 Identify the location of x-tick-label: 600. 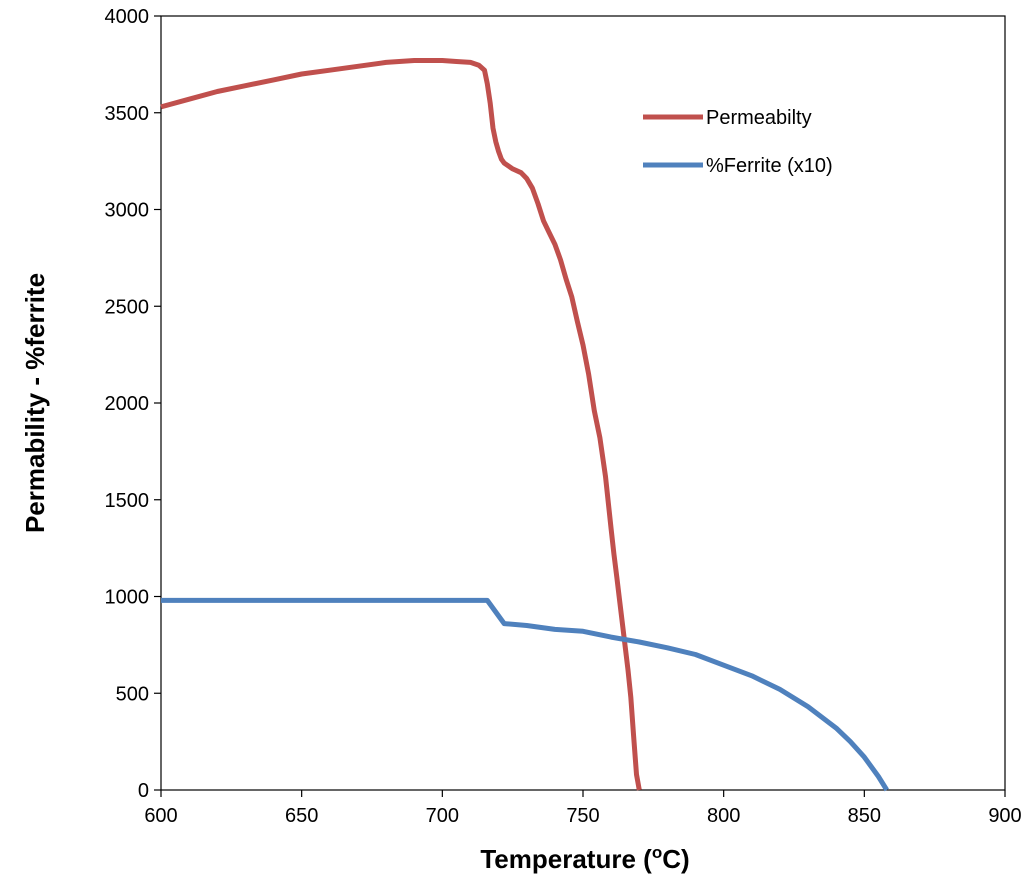
(160, 816).